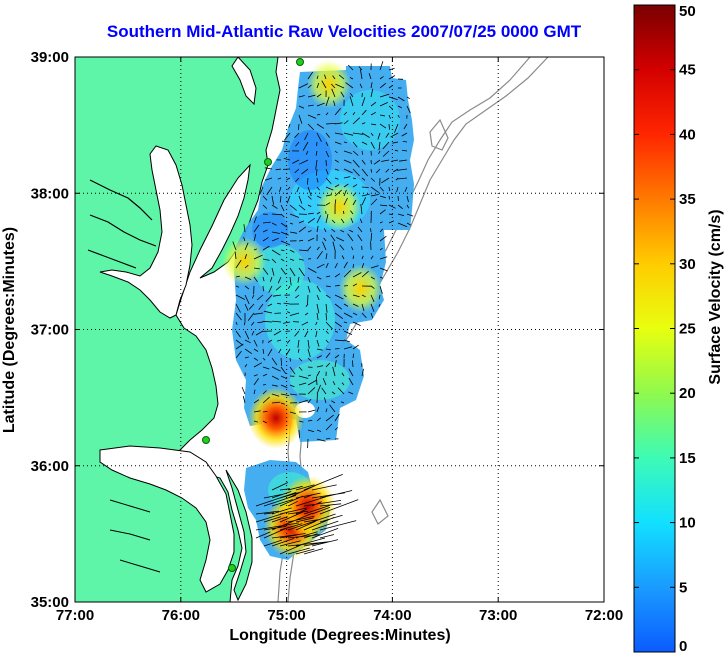 The height and width of the screenshot is (659, 724). Describe the element at coordinates (687, 458) in the screenshot. I see `colorbar-tick-label: 15` at that location.